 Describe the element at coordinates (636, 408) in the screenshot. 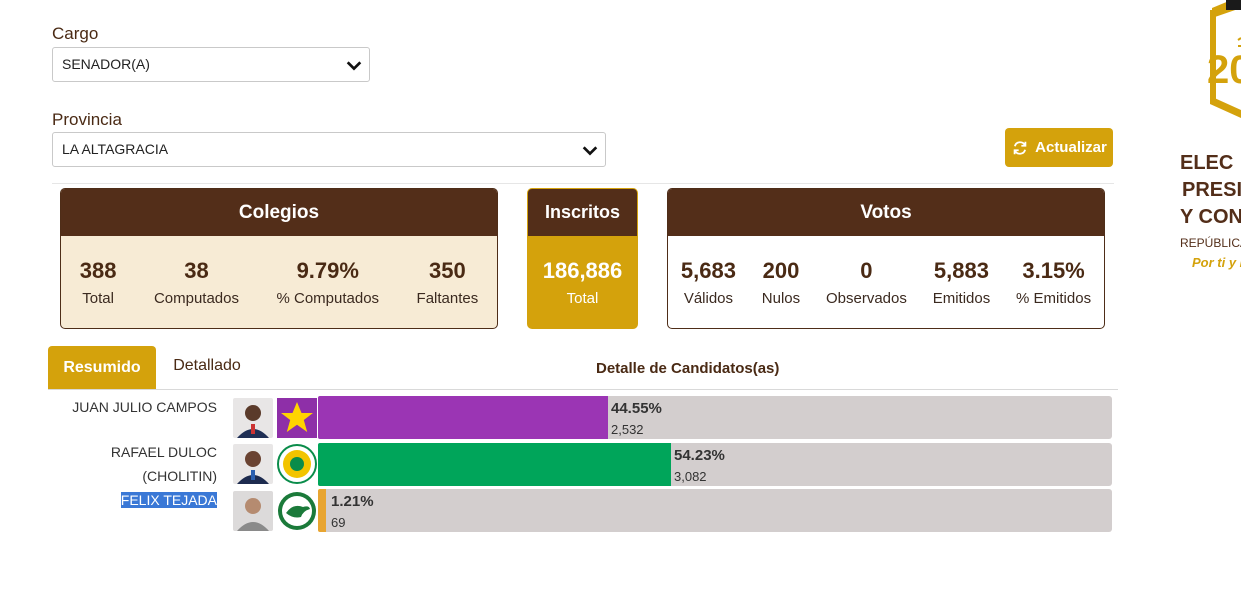

I see `candidate-percent: 44.55%` at that location.